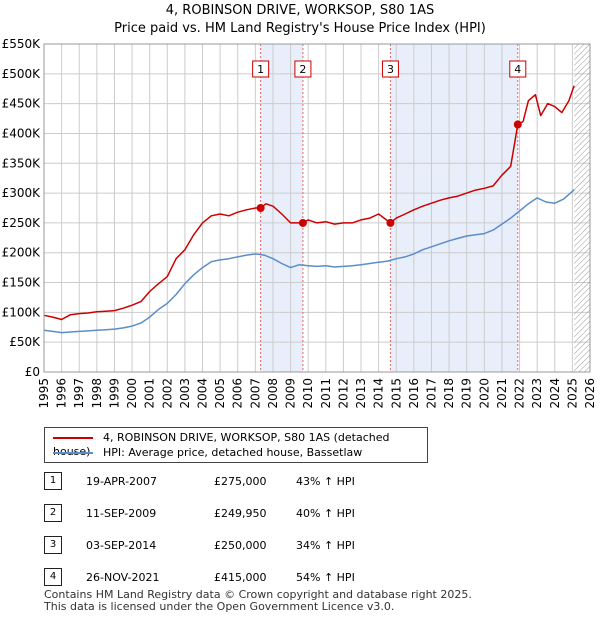 The height and width of the screenshot is (620, 600). What do you see at coordinates (203, 393) in the screenshot?
I see `x-tick-label: 2004` at bounding box center [203, 393].